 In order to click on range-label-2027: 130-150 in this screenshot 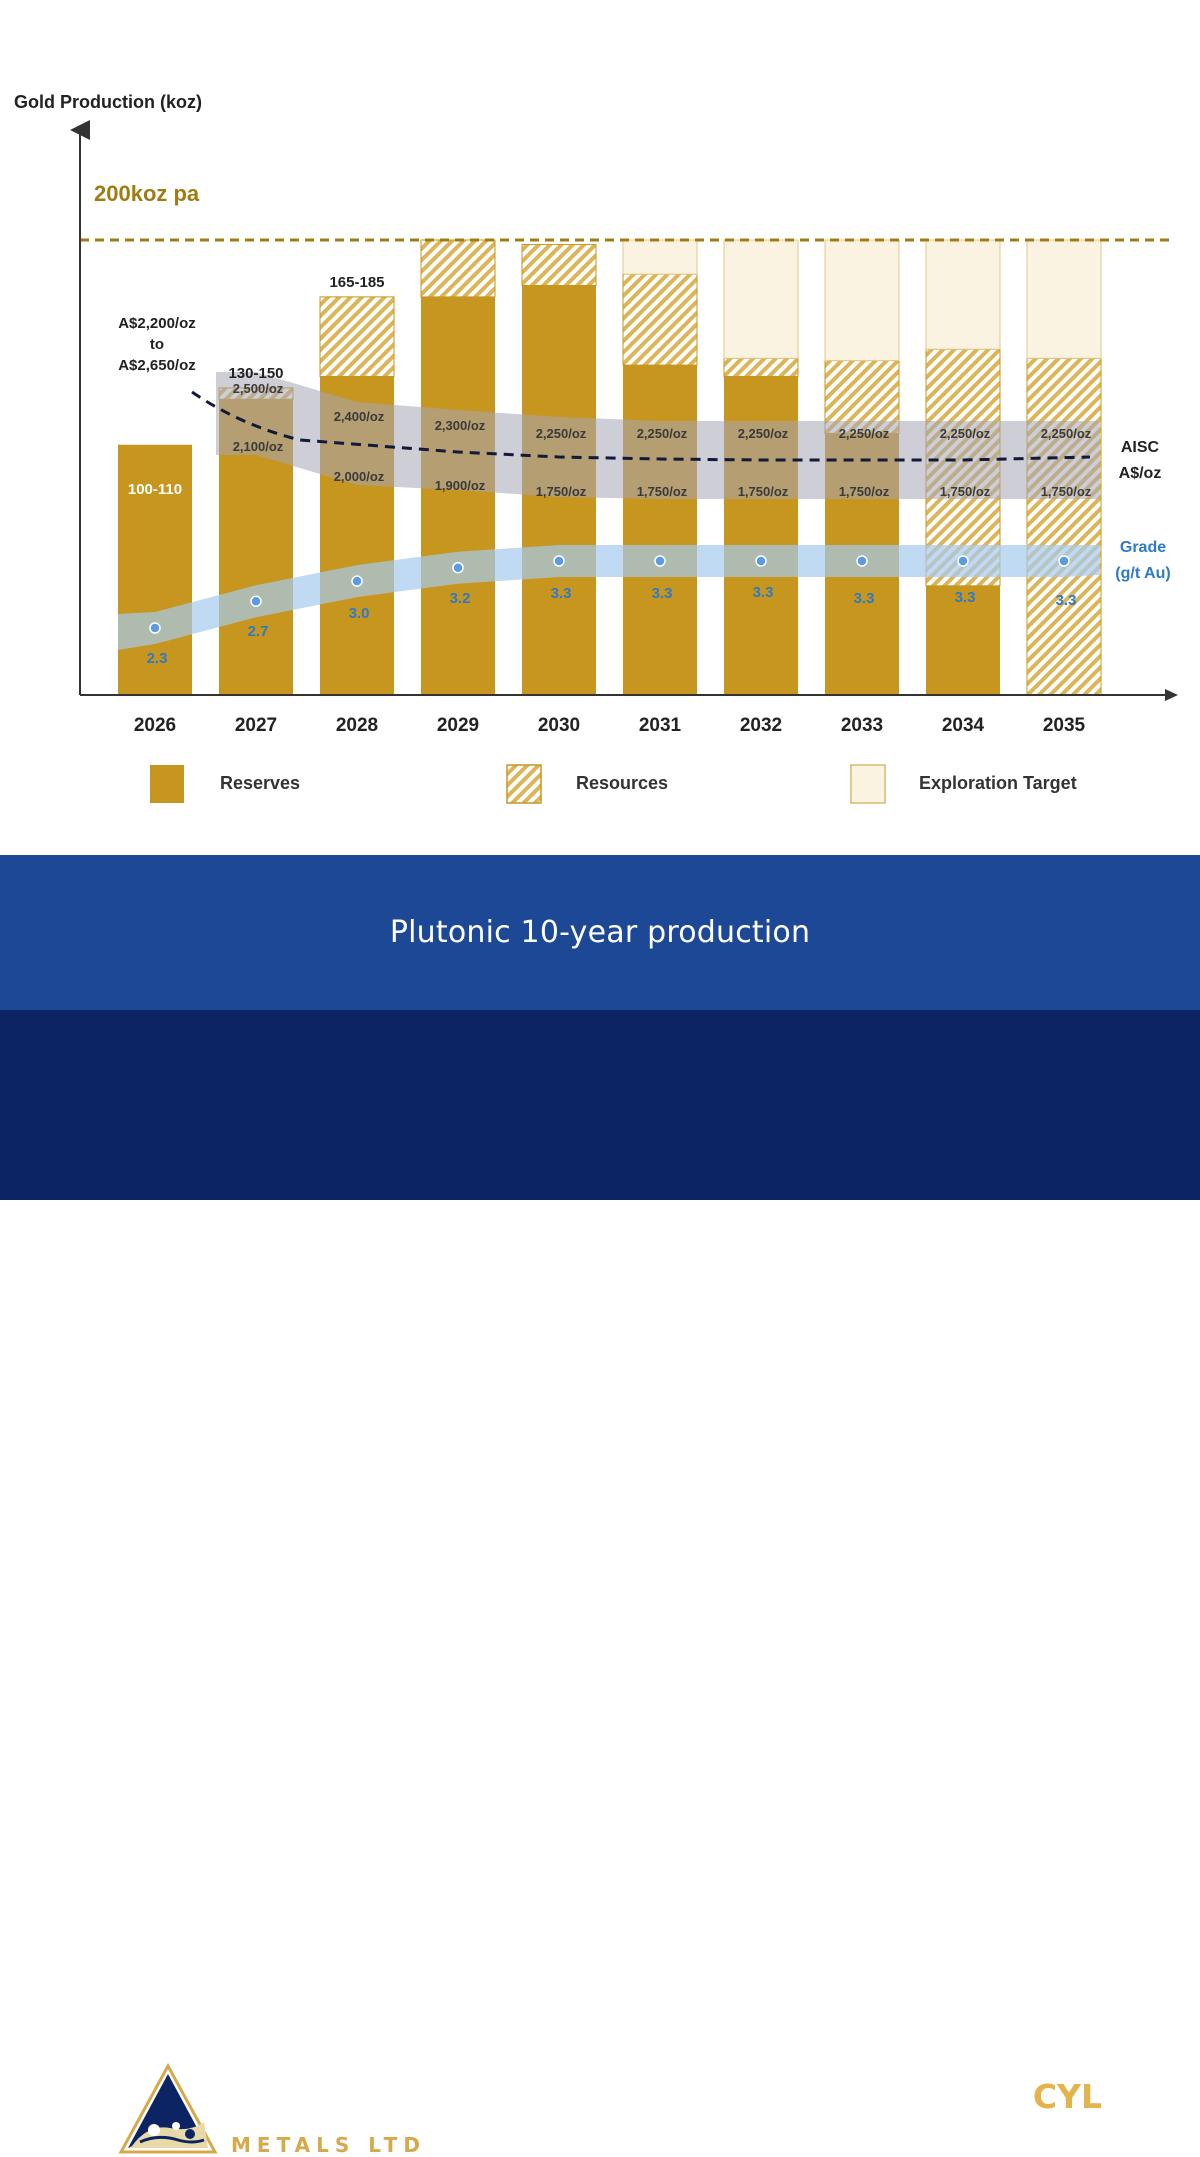, I will do `click(255, 373)`.